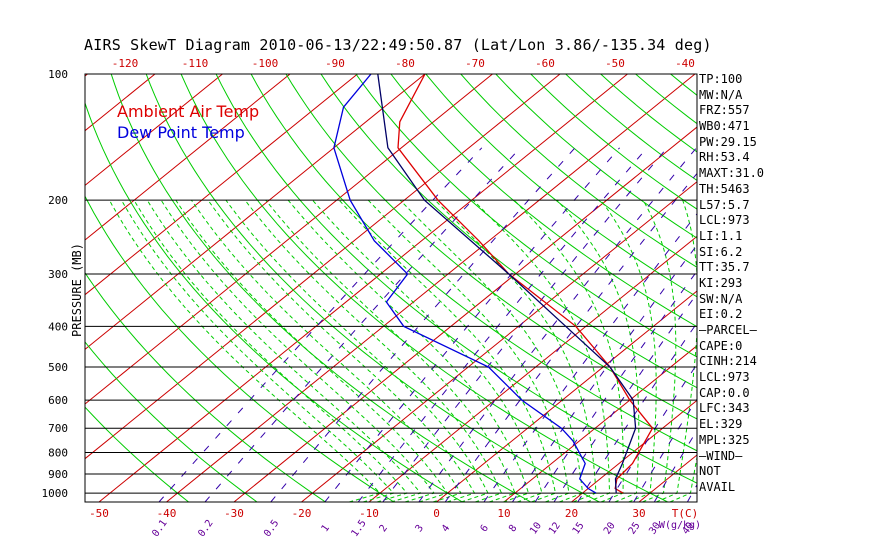  I want to click on index-item: MPL:325, so click(724, 439).